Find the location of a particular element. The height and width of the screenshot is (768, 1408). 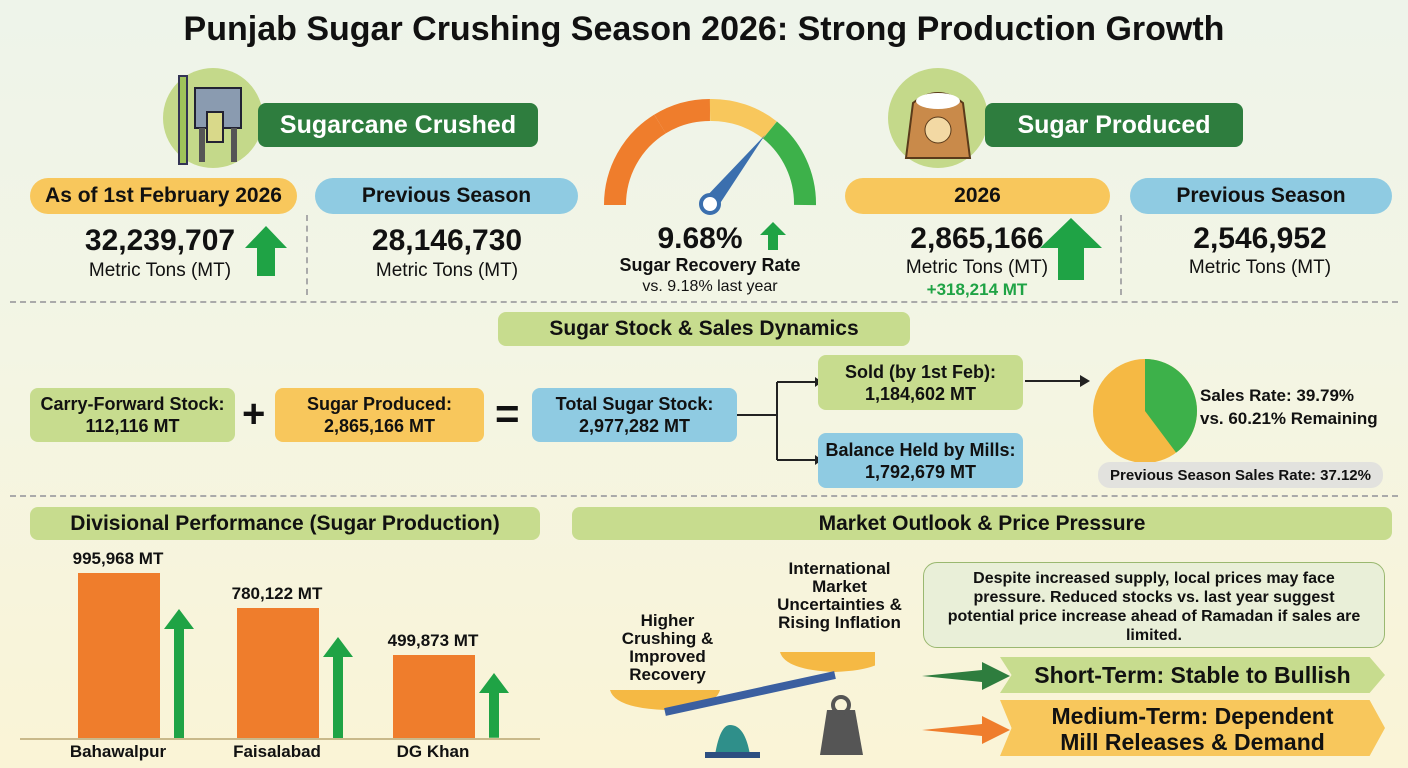

produced-prev-unit: Metric Tons (MT) is located at coordinates (1260, 267).